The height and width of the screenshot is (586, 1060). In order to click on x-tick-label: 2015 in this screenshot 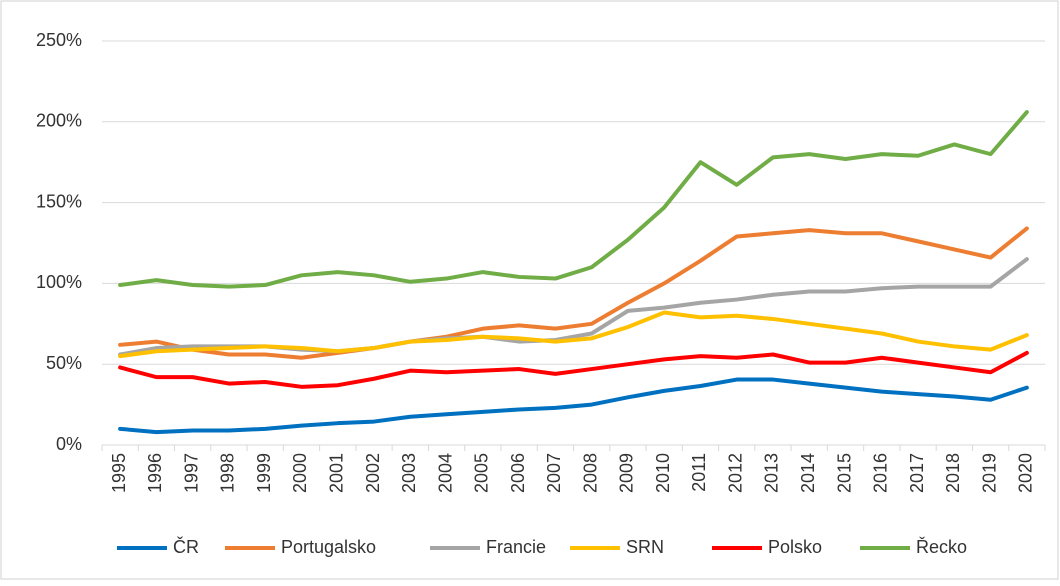, I will do `click(844, 473)`.